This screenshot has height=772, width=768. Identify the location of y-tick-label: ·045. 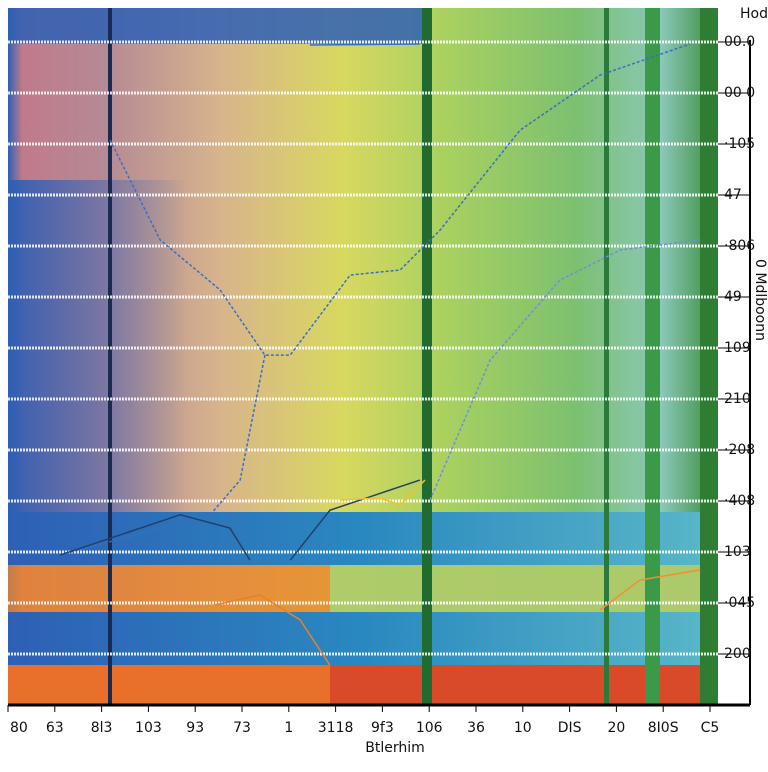
(739, 603).